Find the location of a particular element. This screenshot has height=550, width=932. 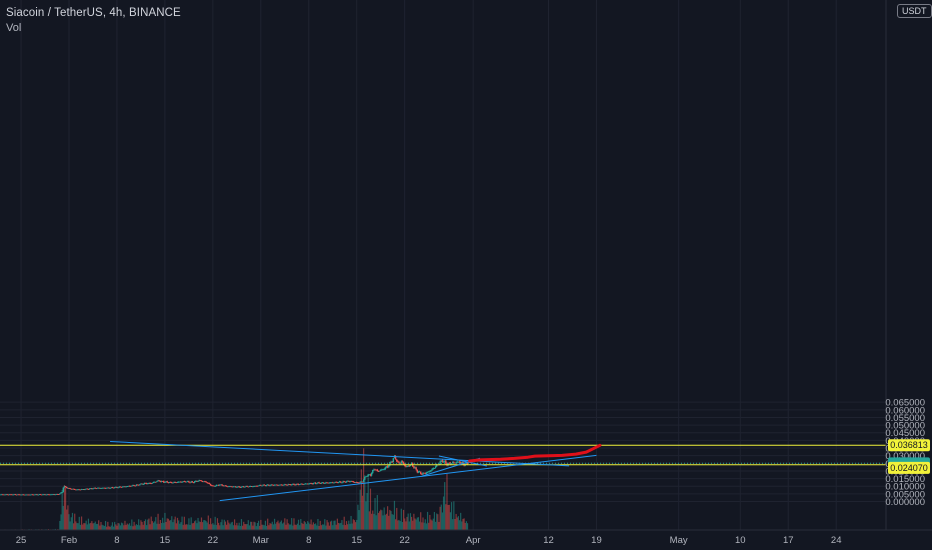

y-tick-label: 0.065000 is located at coordinates (905, 403).